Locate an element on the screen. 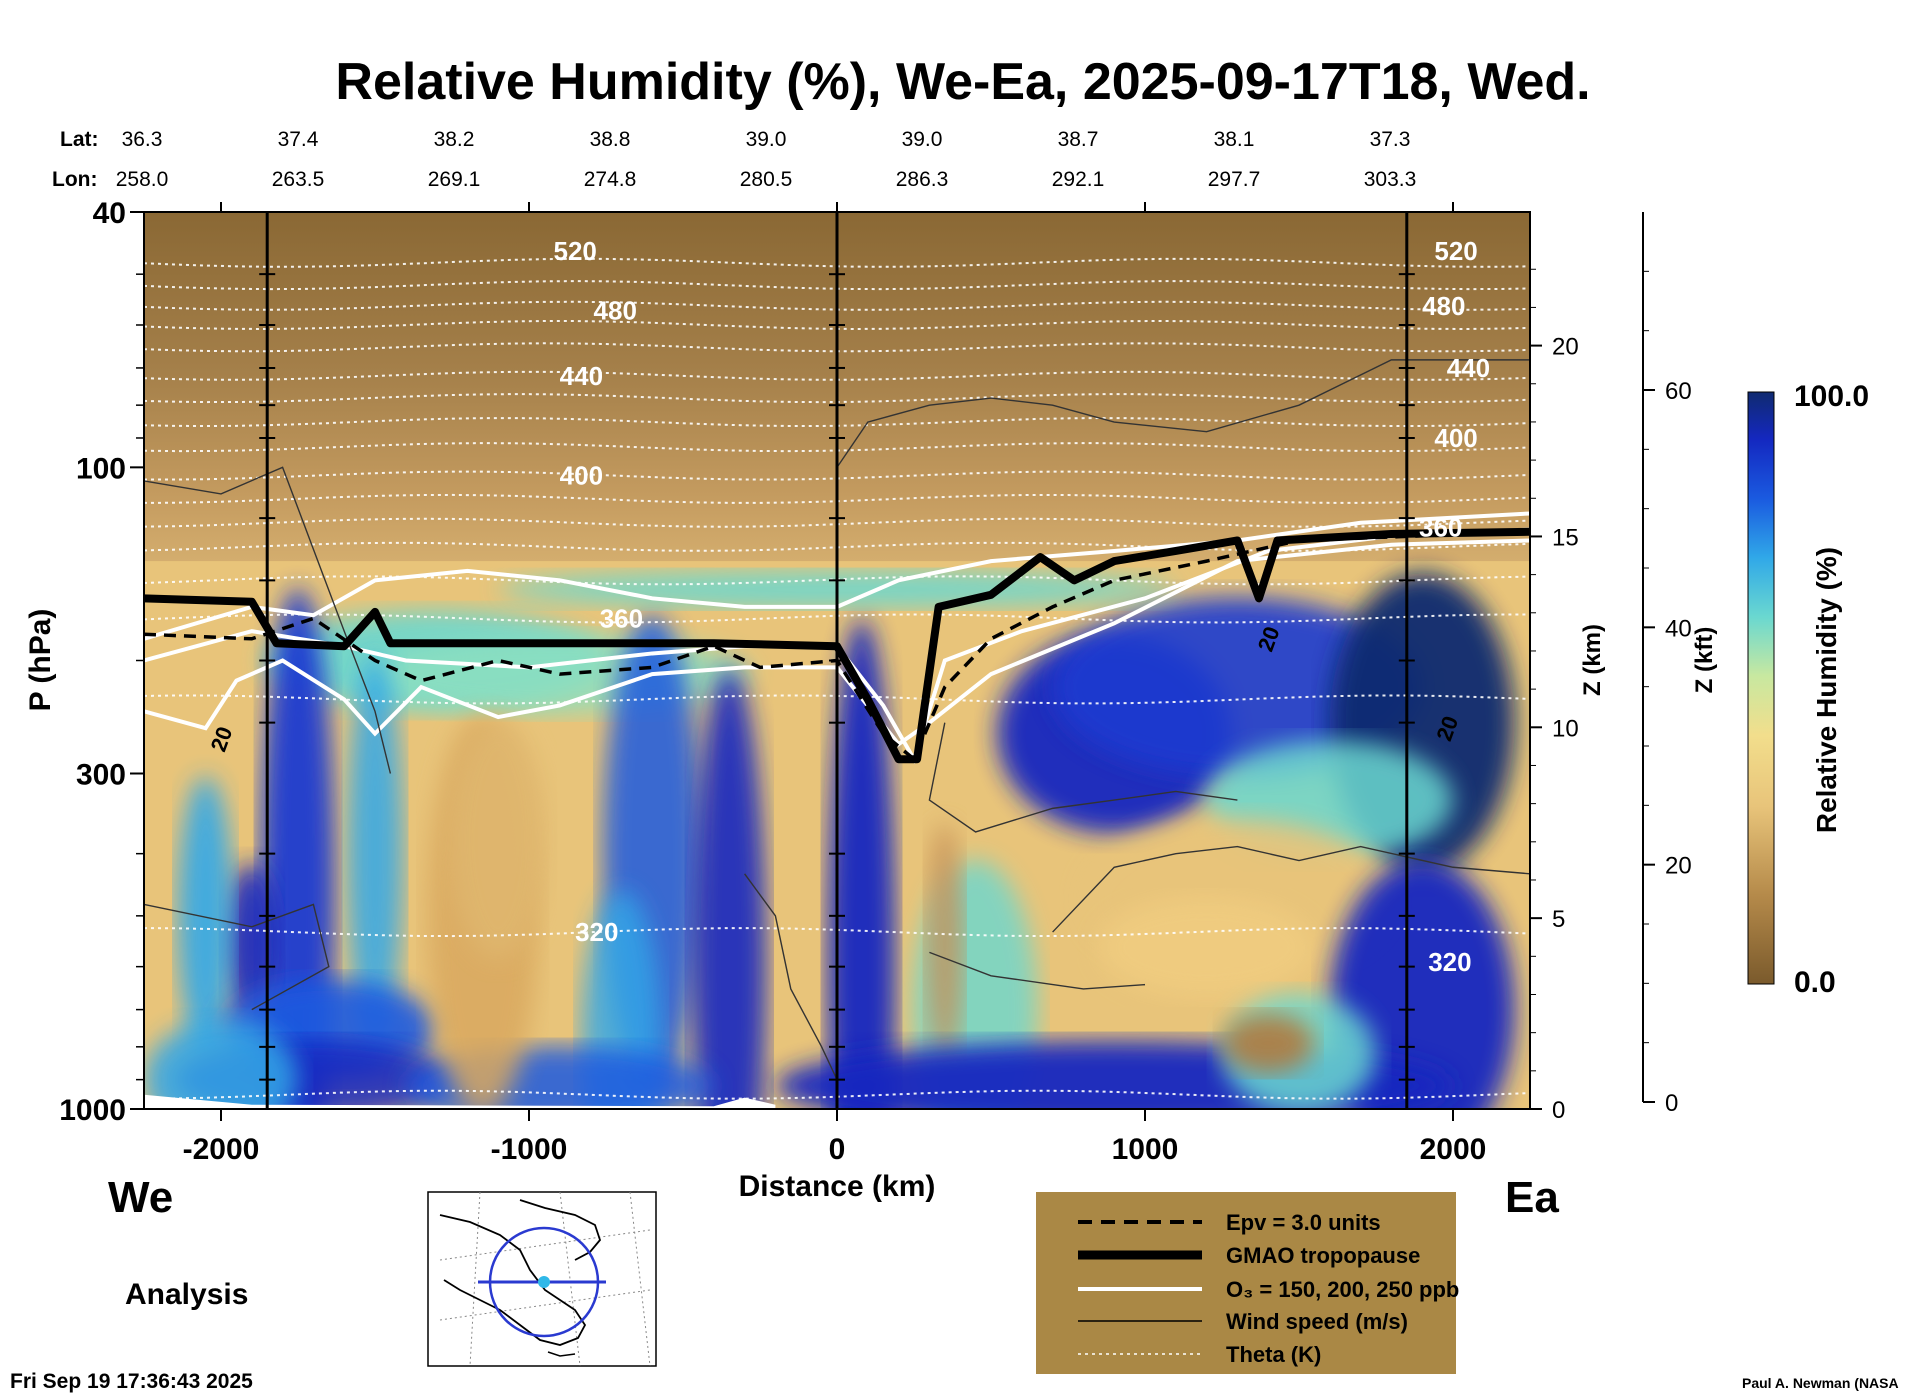 The width and height of the screenshot is (1926, 1394). legend-label-o3: O₃ = 150, 200, 250 ppb is located at coordinates (1342, 1289).